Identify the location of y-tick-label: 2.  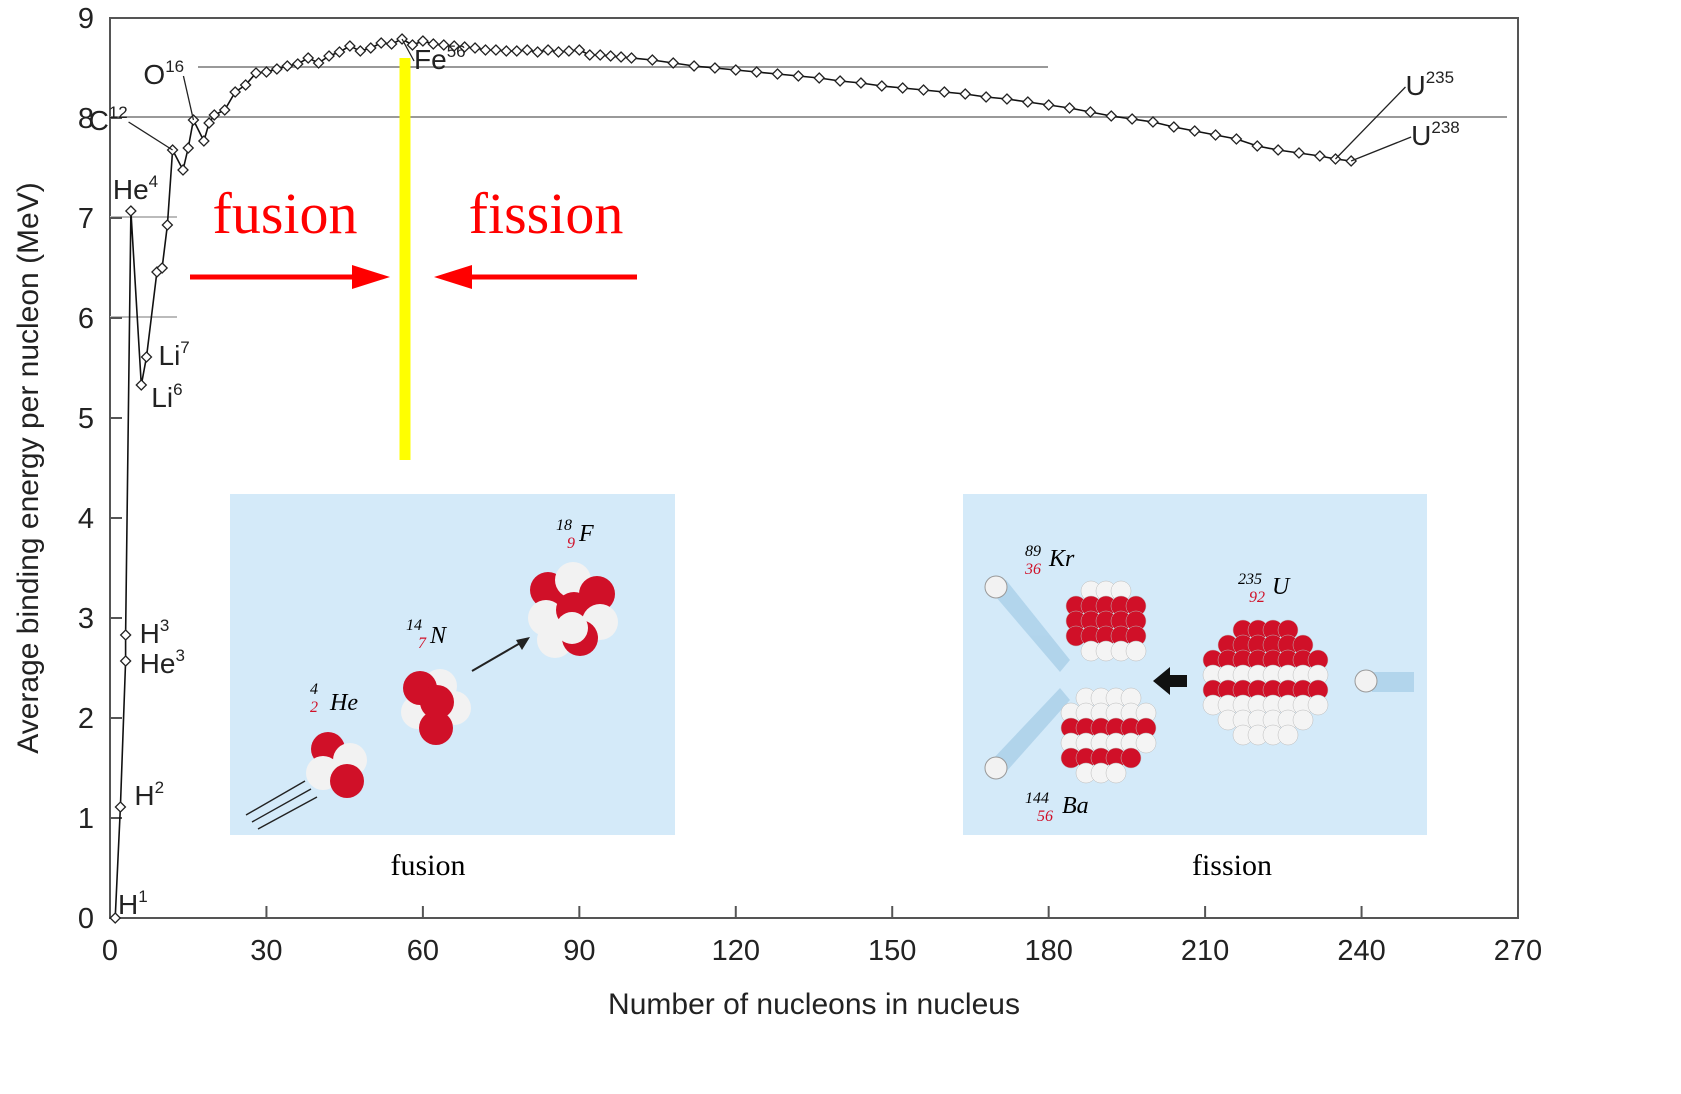
(86, 719).